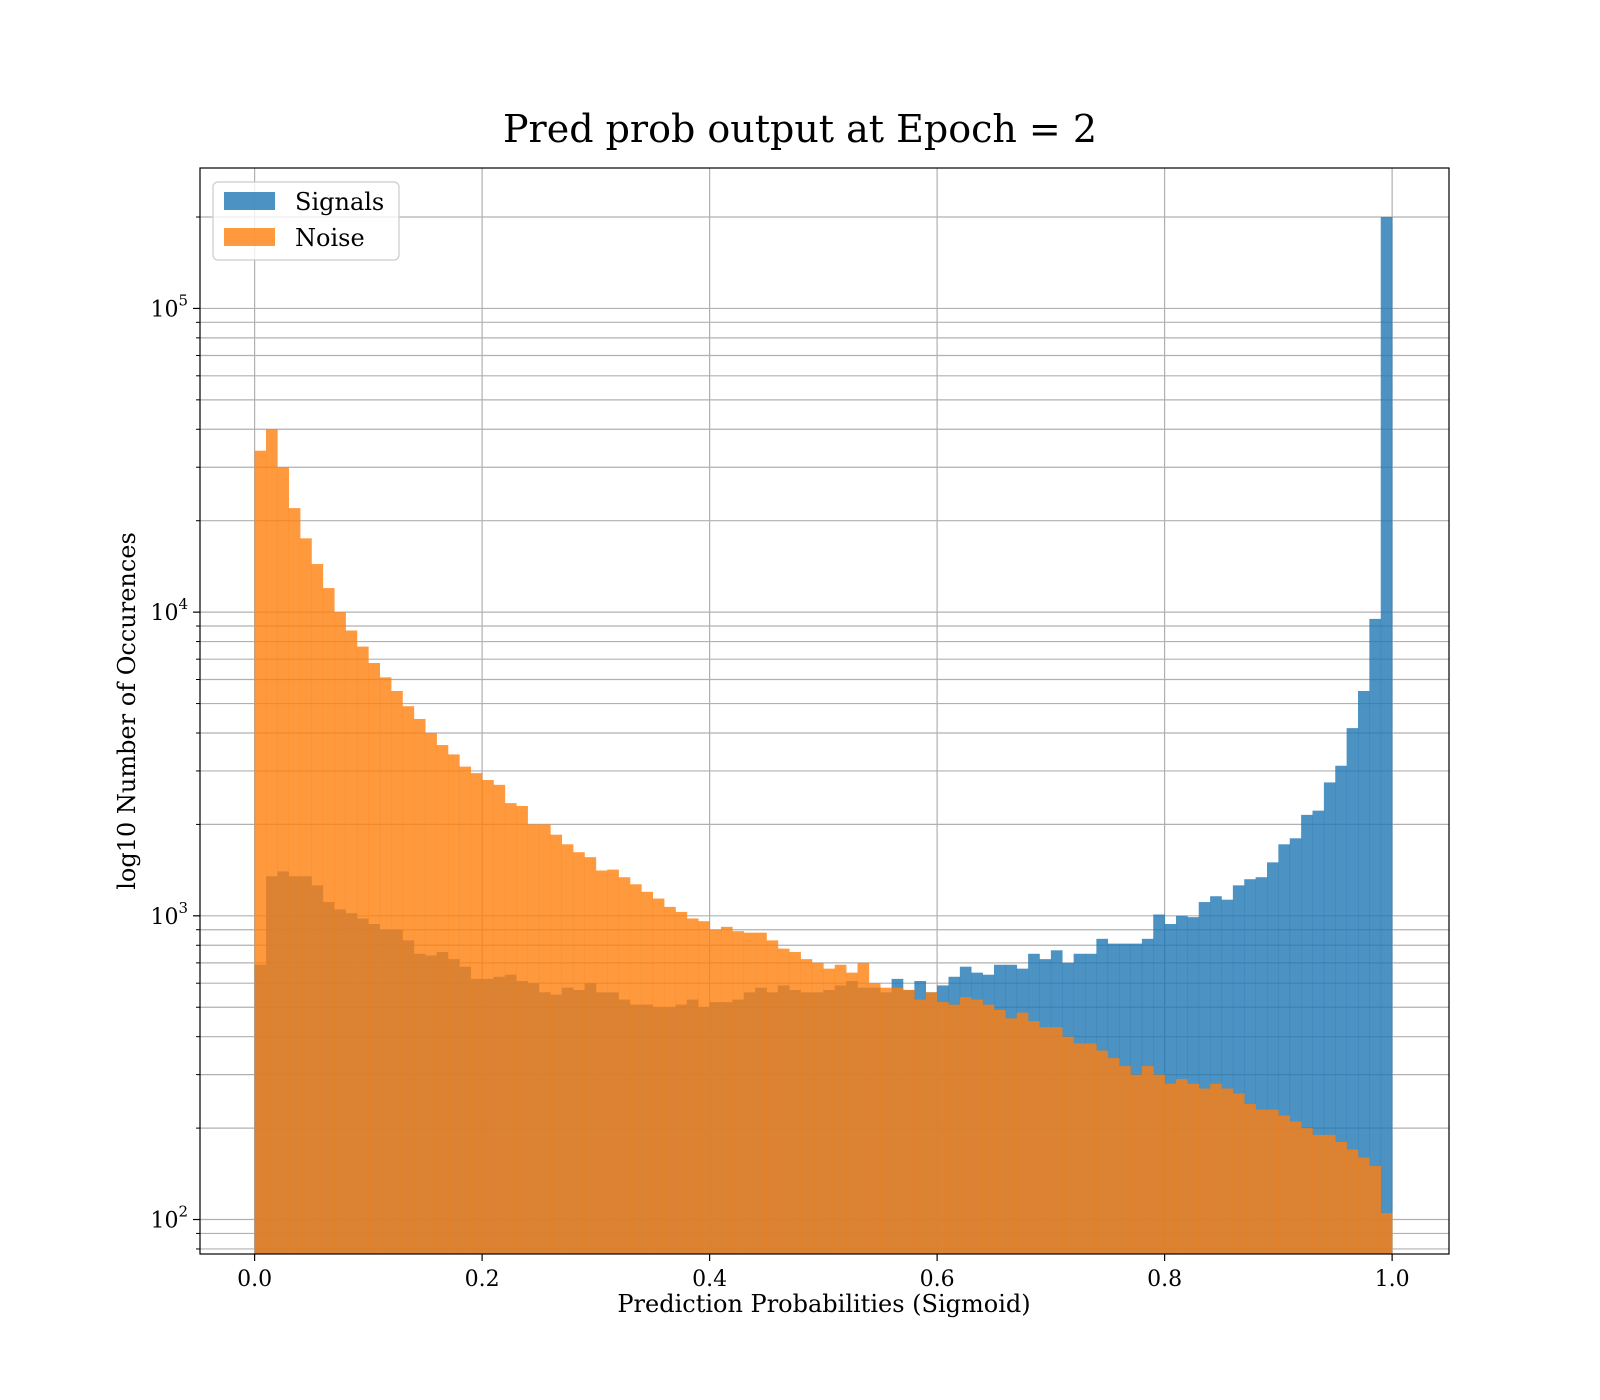 The image size is (1600, 1400). What do you see at coordinates (127, 711) in the screenshot?
I see `y-axis-label: log10 Number of Occurences` at bounding box center [127, 711].